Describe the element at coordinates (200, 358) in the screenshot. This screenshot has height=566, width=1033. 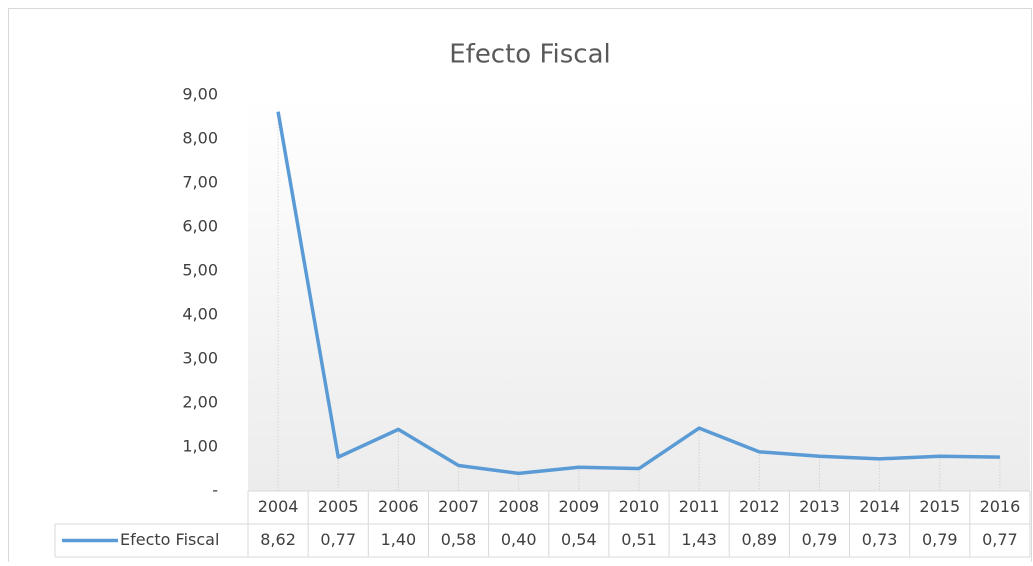
I see `y-tick-label: 3,00` at that location.